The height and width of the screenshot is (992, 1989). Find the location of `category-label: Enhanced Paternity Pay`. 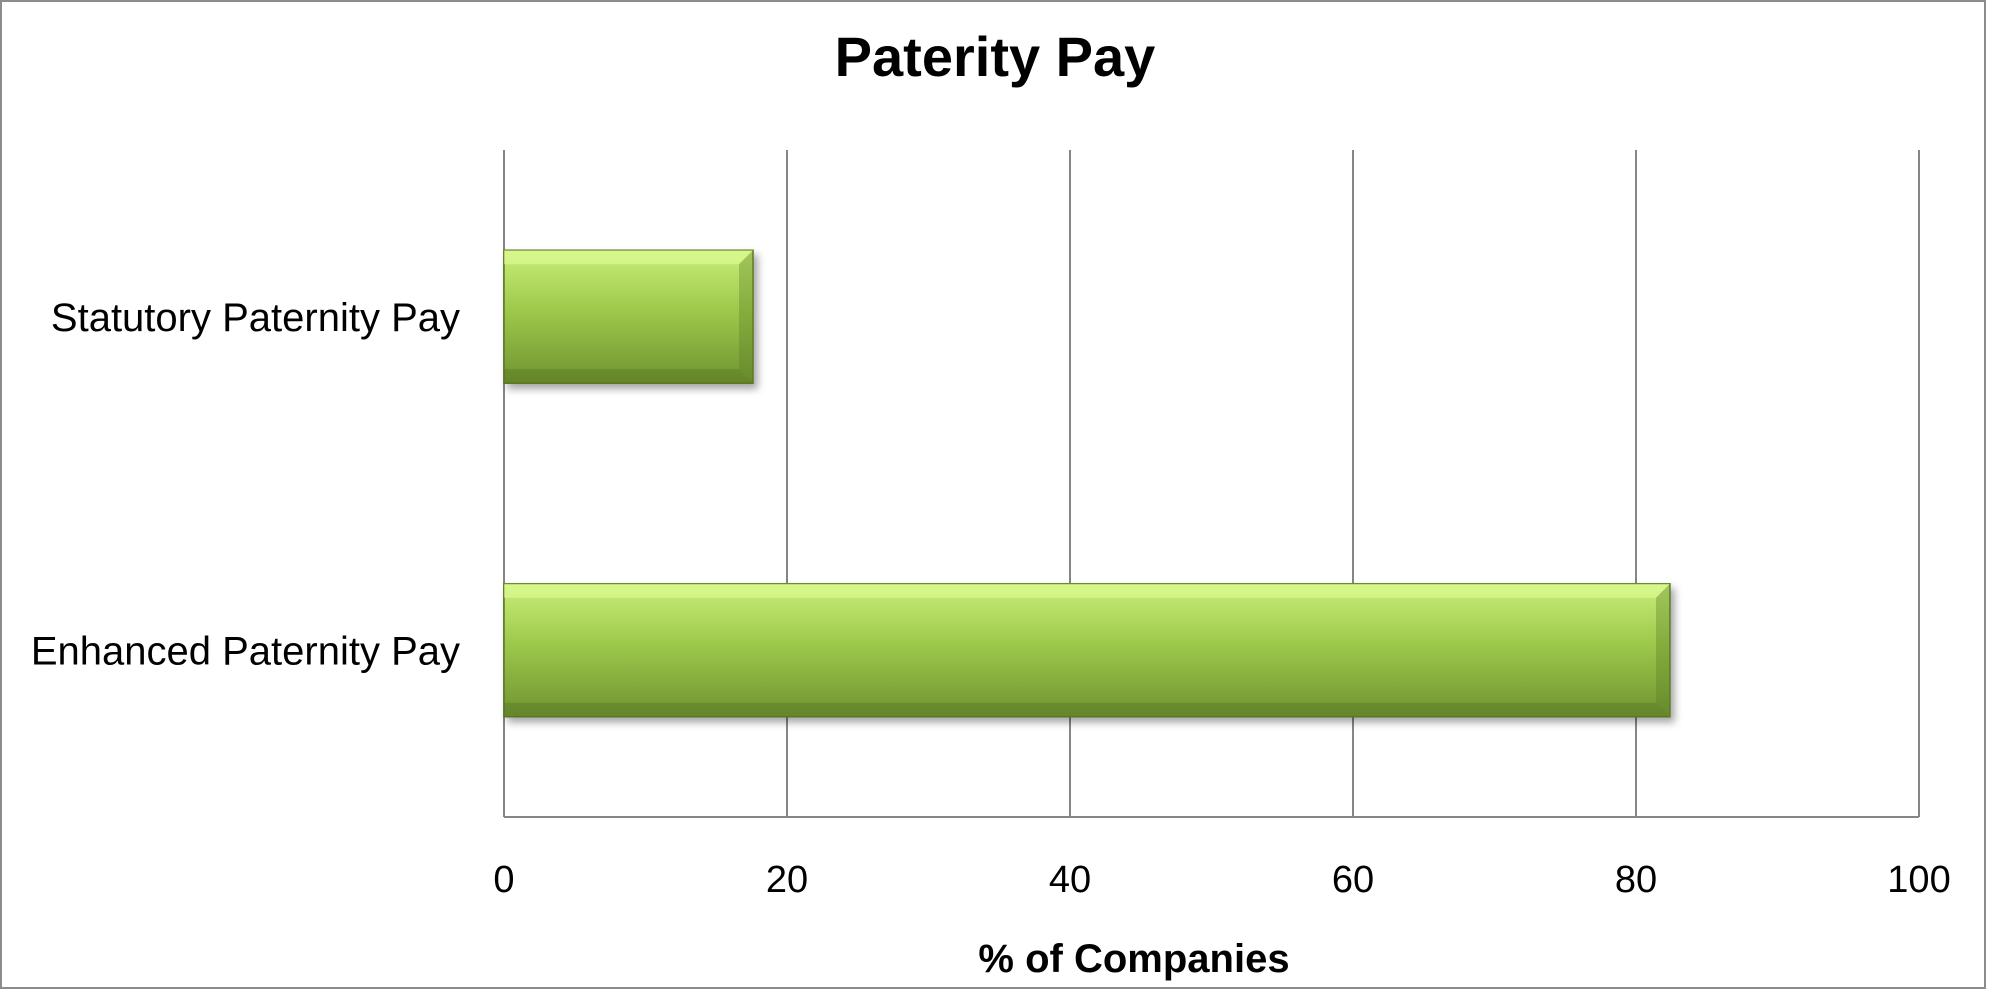

category-label: Enhanced Paternity Pay is located at coordinates (245, 651).